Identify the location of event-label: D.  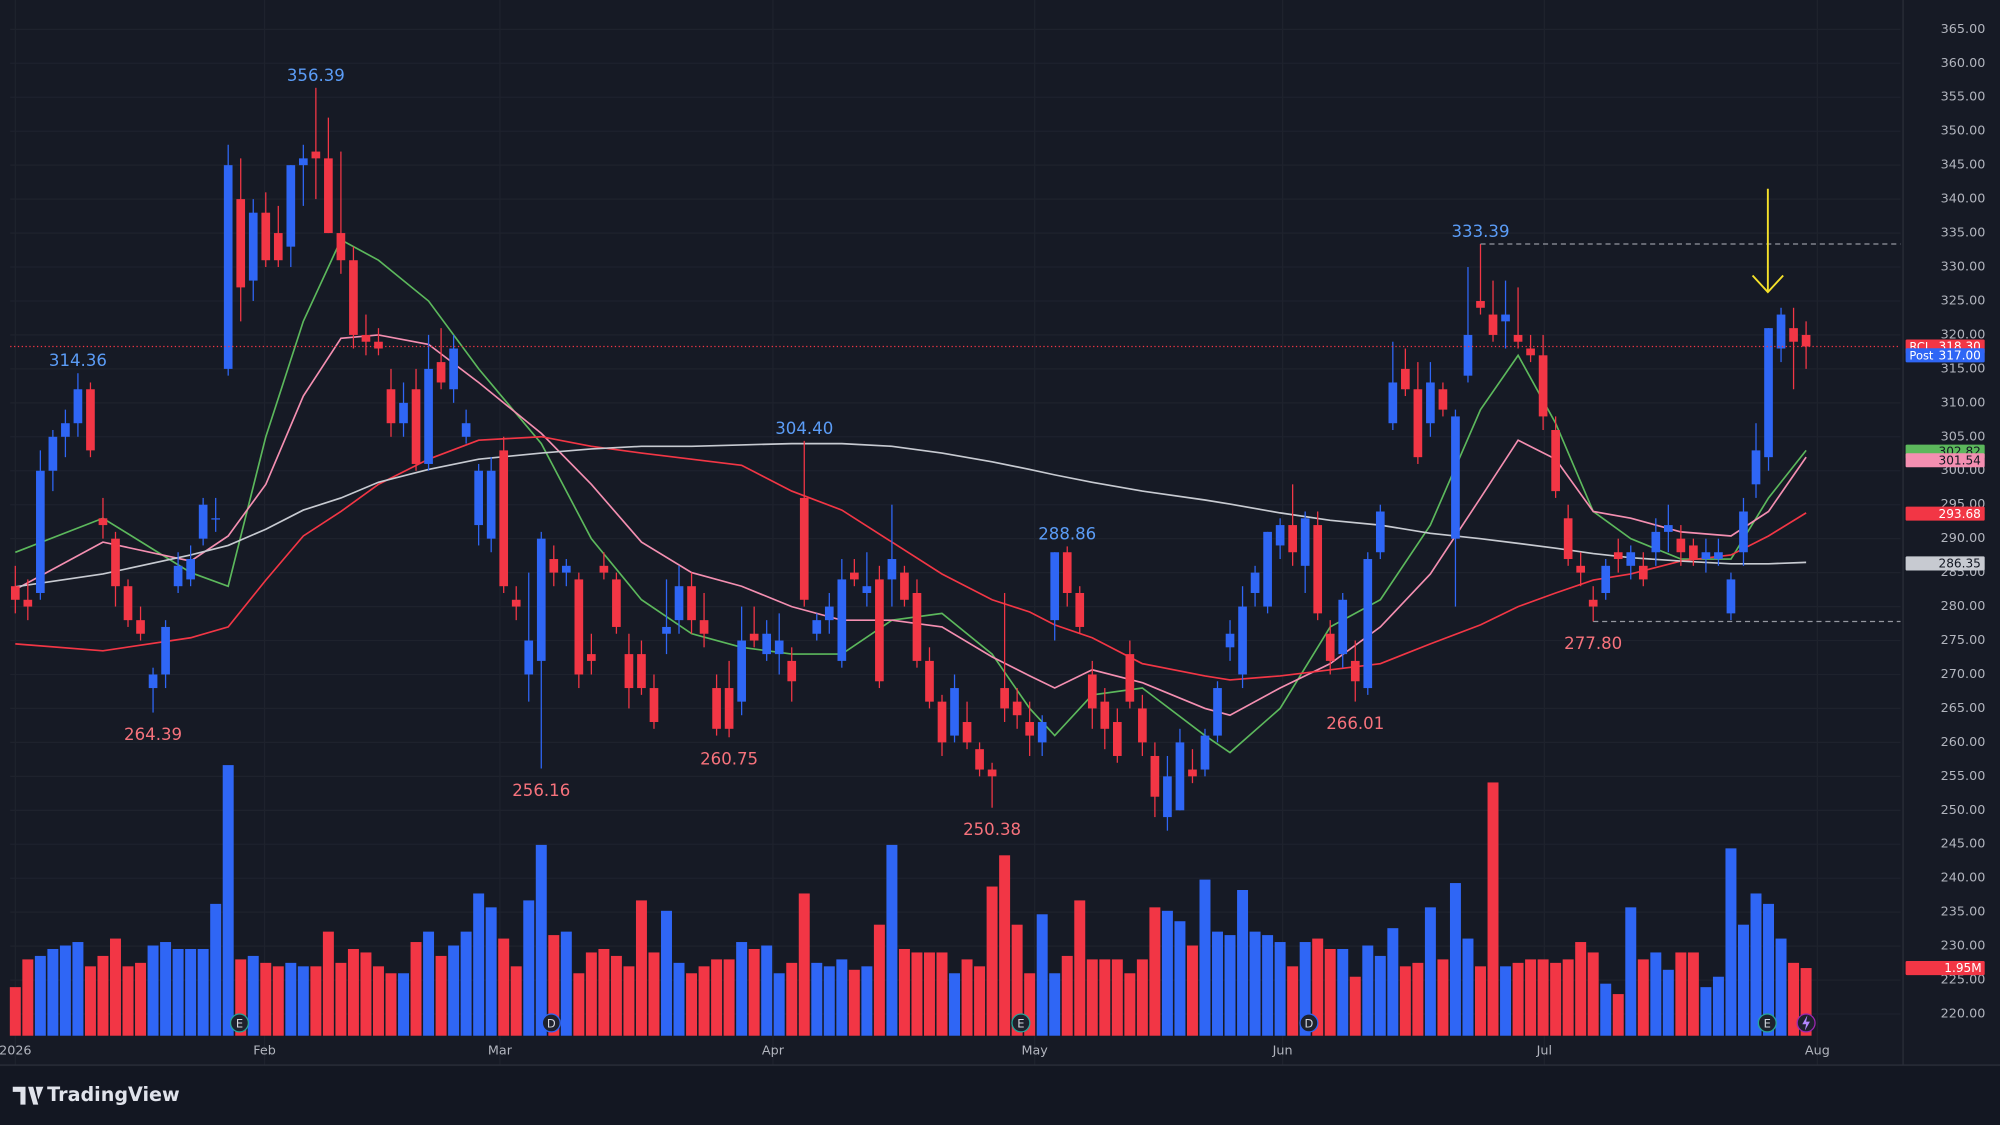
(551, 1024).